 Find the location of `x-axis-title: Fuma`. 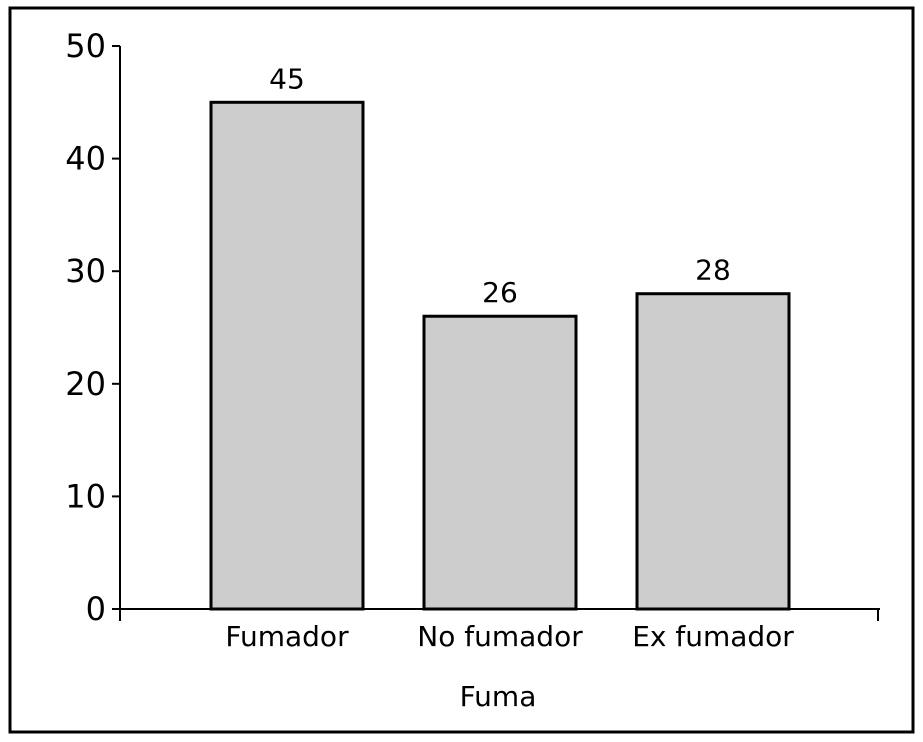

x-axis-title: Fuma is located at coordinates (498, 696).